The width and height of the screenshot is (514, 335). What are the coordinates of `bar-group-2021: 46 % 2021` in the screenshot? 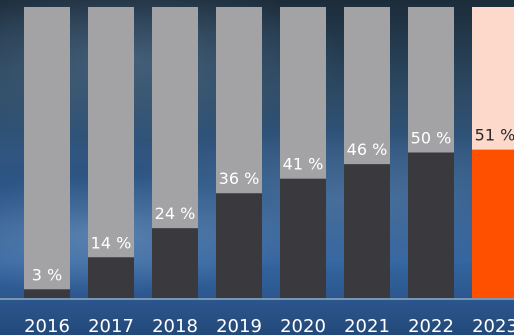 It's located at (367, 171).